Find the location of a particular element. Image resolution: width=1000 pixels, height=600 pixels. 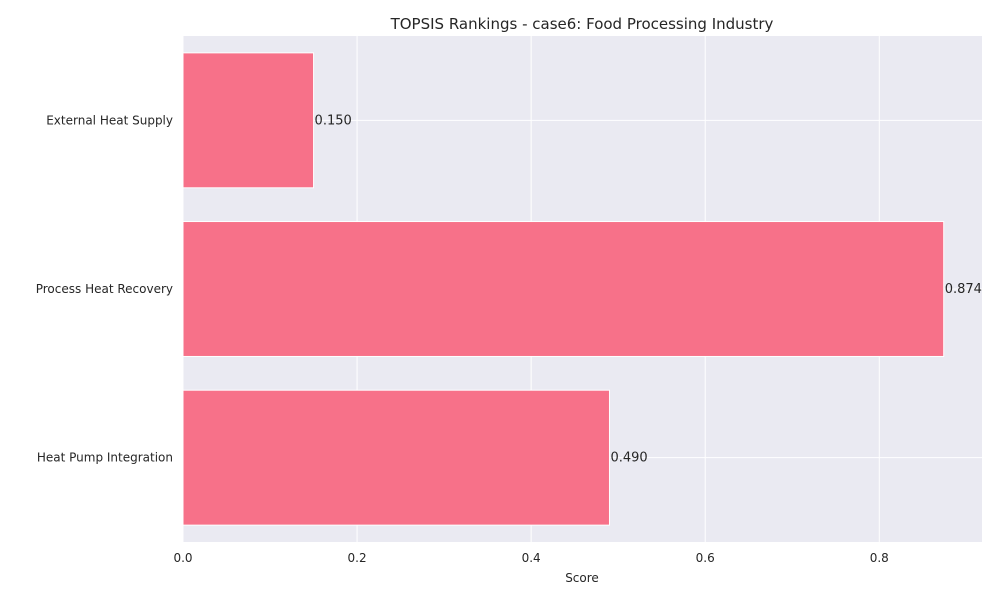

x-tick-label: 0.8 is located at coordinates (879, 558).